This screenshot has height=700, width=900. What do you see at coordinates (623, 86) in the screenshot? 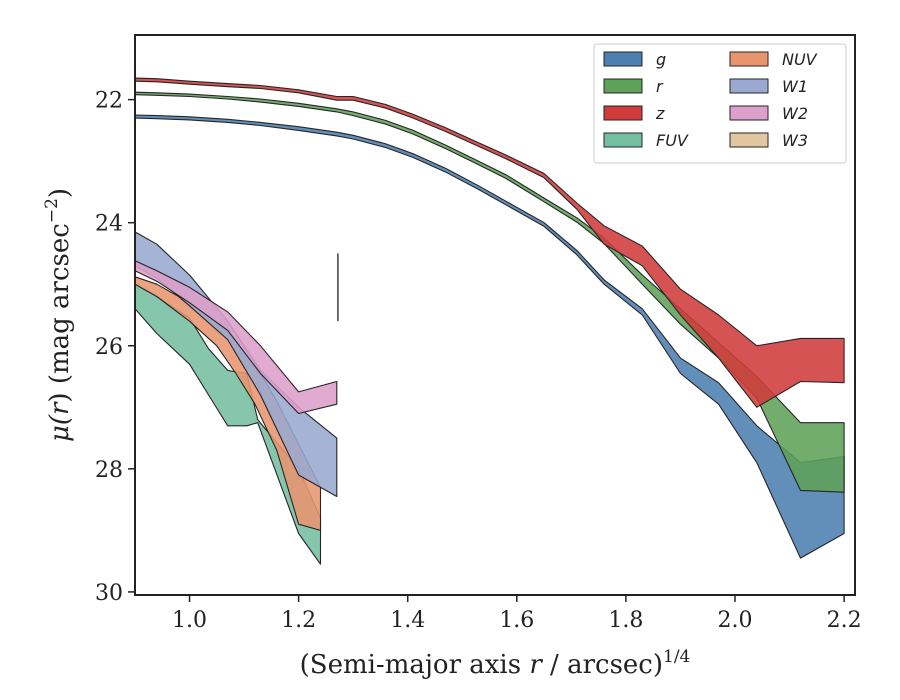
I see `legend-swatch-r` at bounding box center [623, 86].